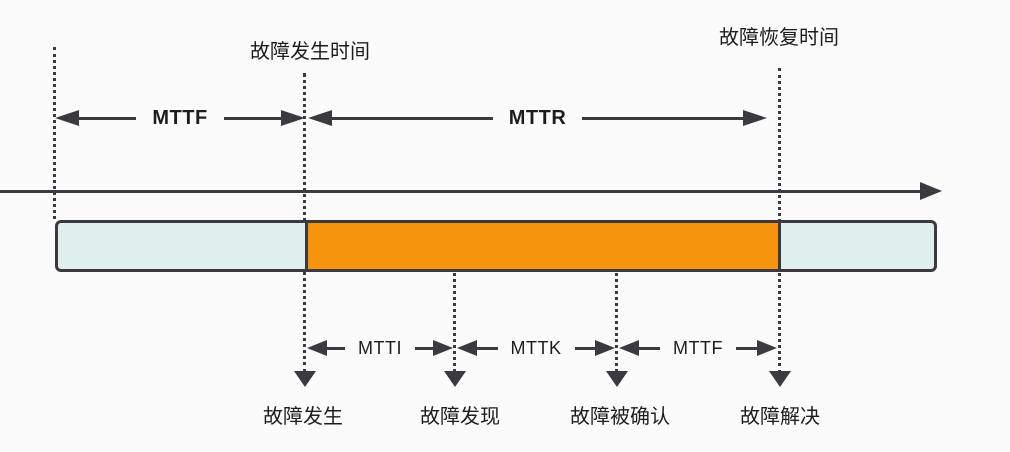  Describe the element at coordinates (303, 417) in the screenshot. I see `event-label-failure-occur: 故障发生` at that location.